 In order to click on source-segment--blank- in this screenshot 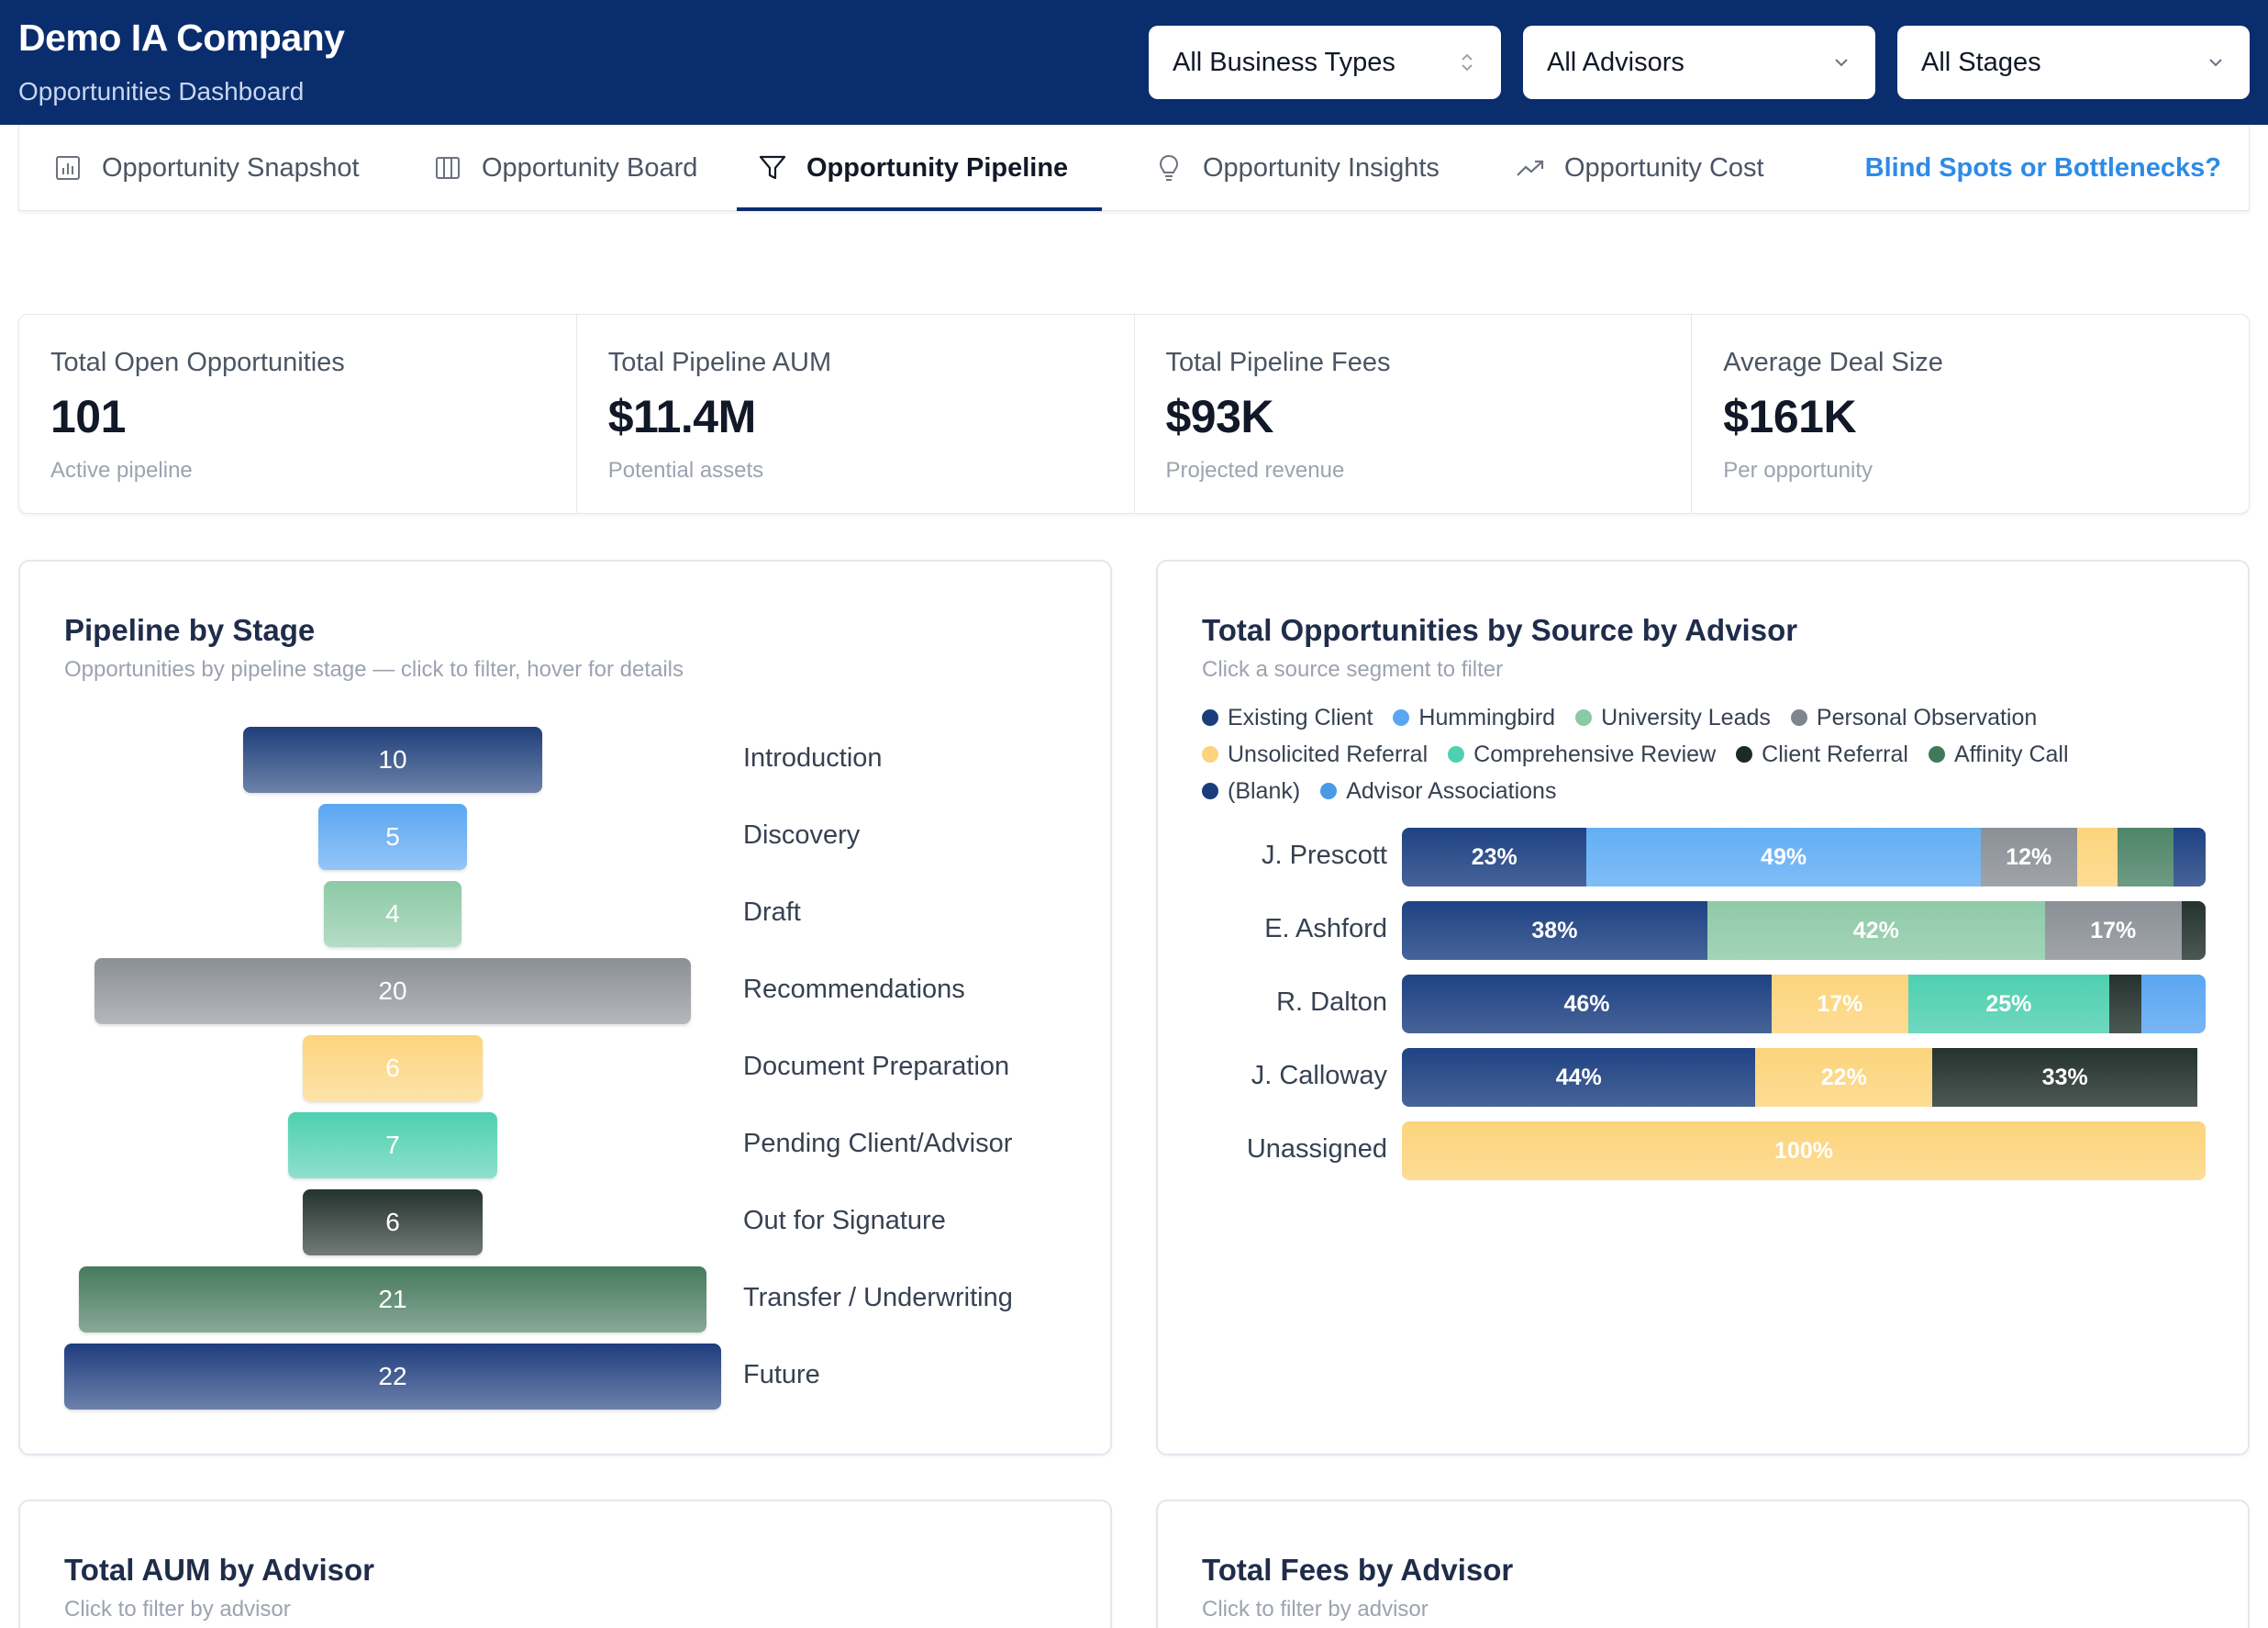, I will do `click(2189, 857)`.